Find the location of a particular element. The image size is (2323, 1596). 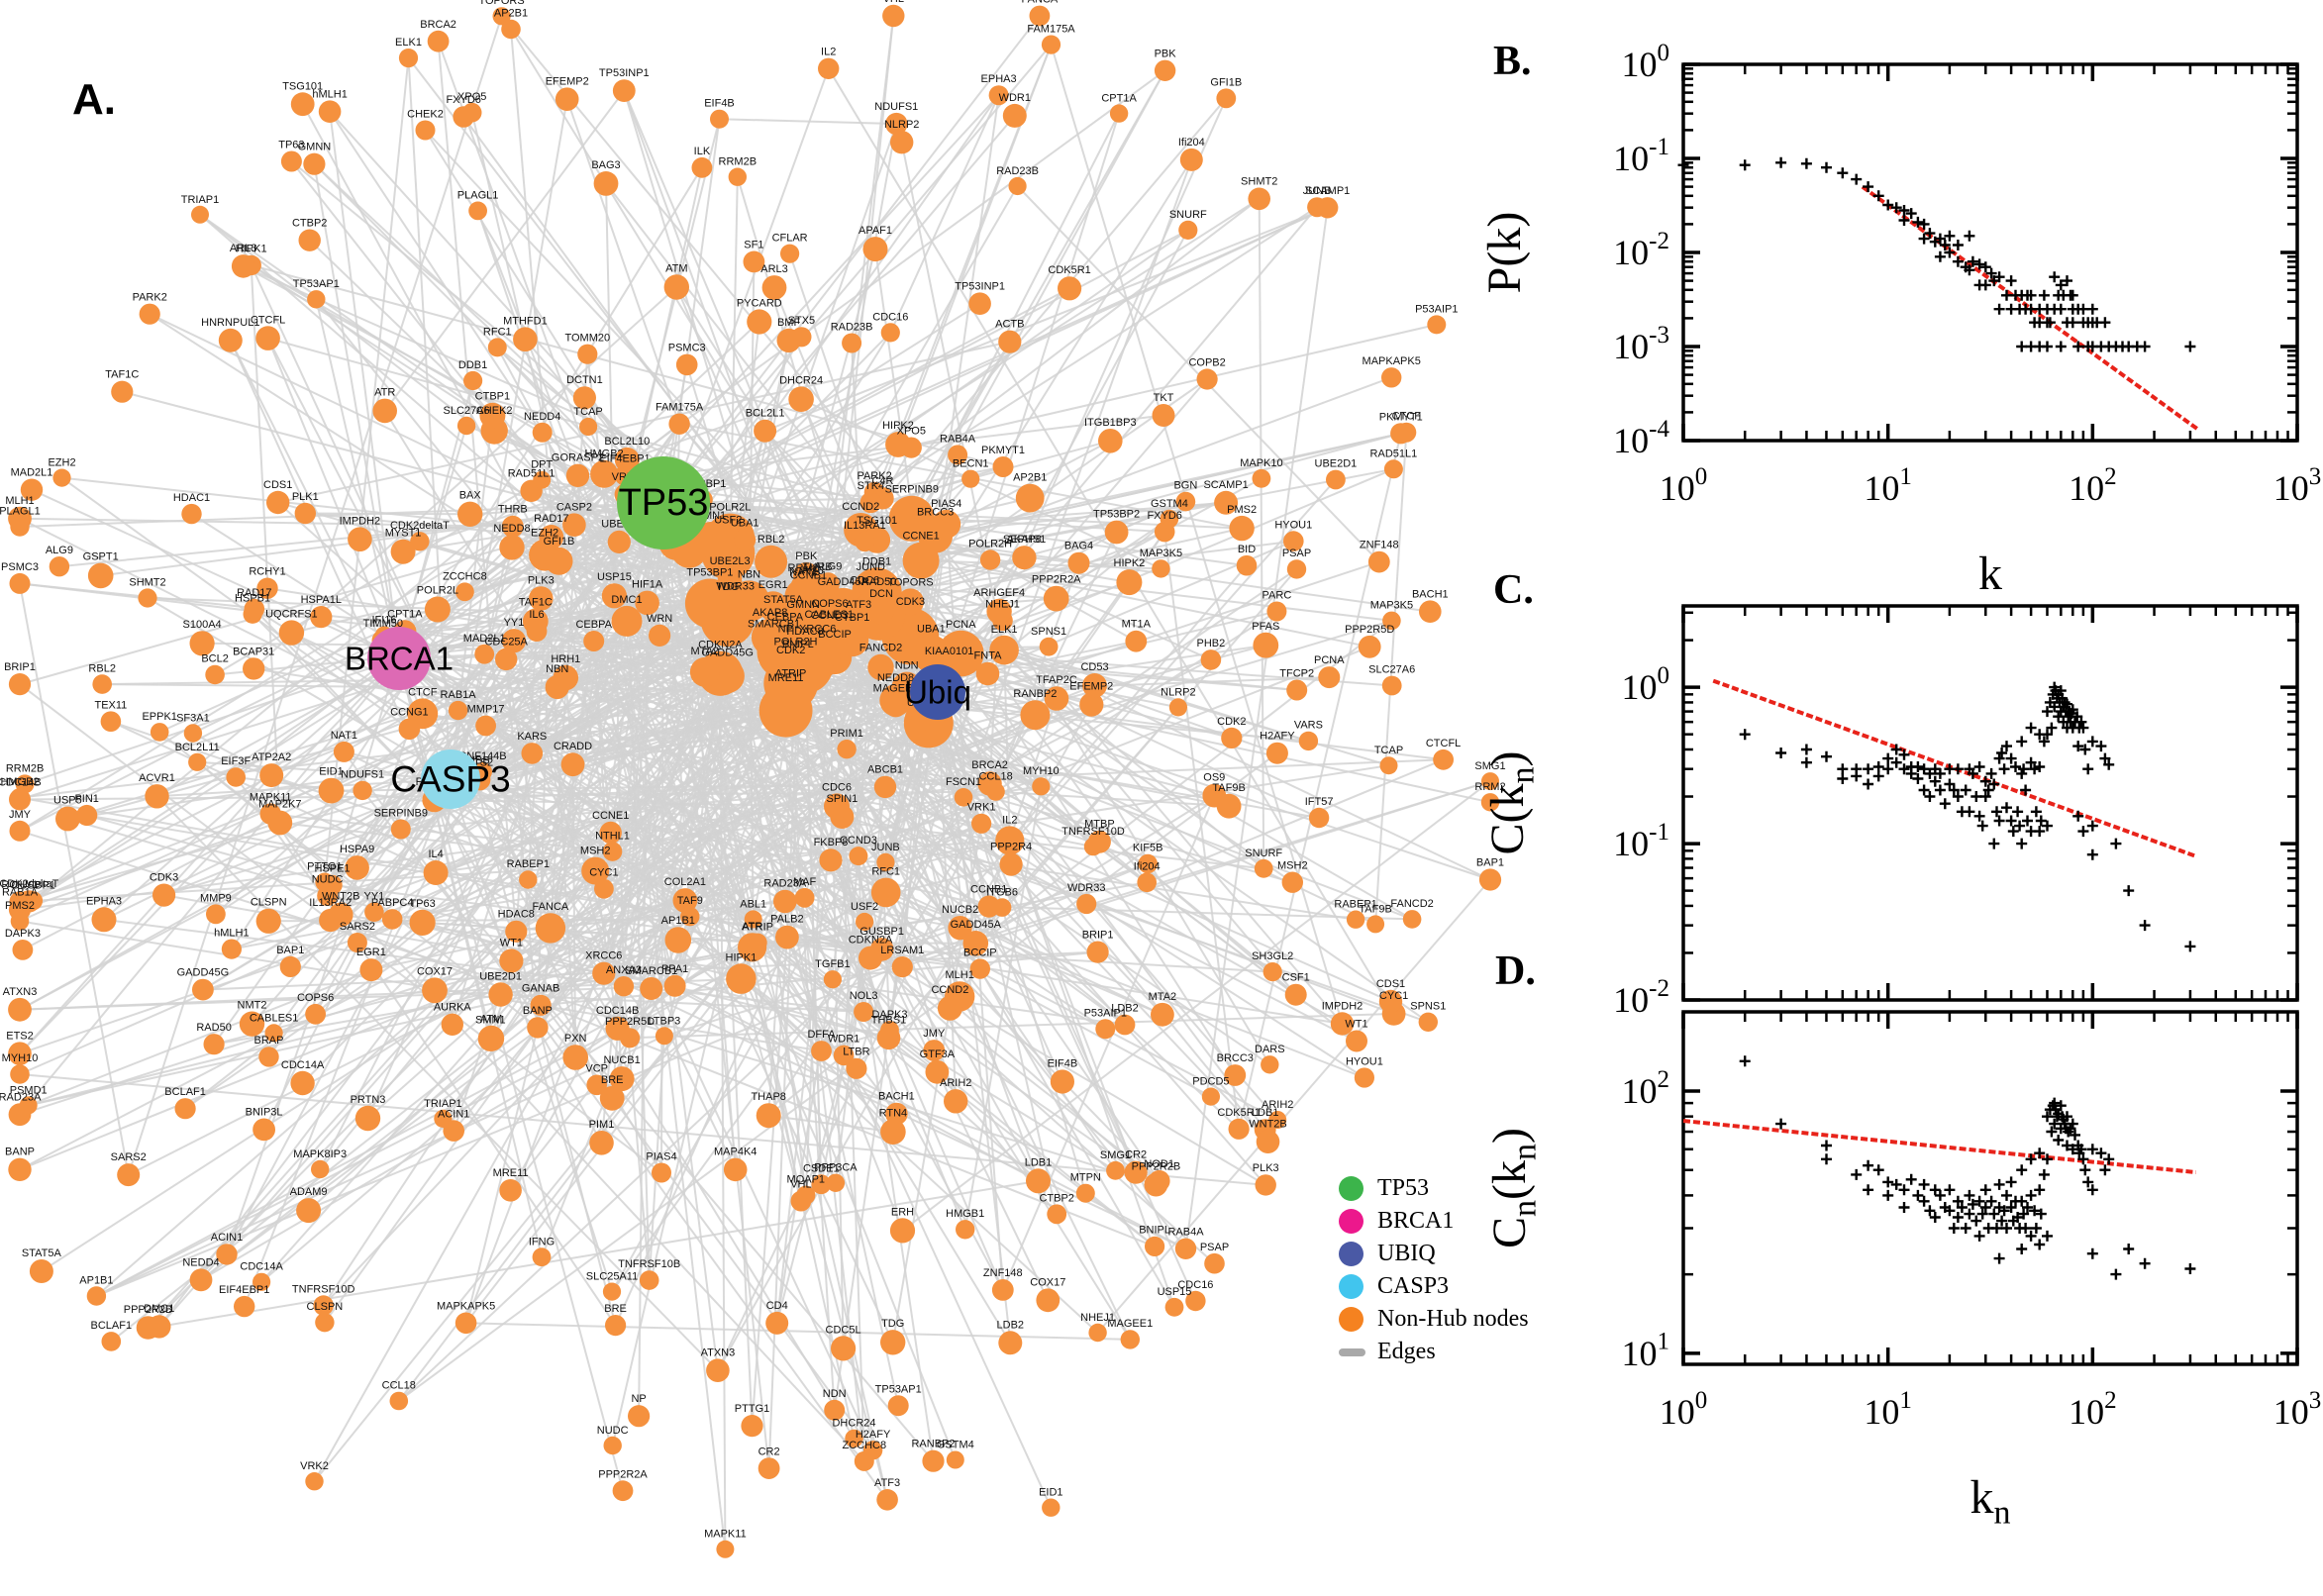

gene-label: VRK2 is located at coordinates (315, 1466).